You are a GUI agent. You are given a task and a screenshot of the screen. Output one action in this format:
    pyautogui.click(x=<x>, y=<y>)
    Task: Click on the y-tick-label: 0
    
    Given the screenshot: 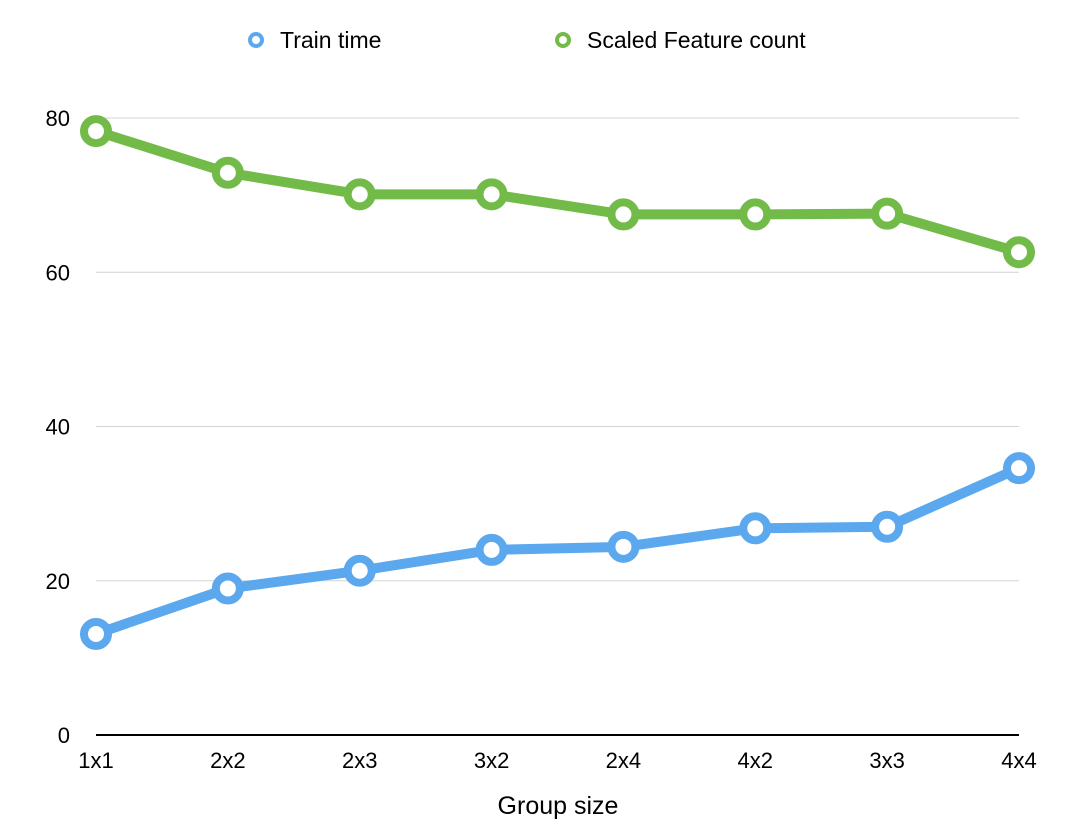 What is the action you would take?
    pyautogui.click(x=64, y=735)
    